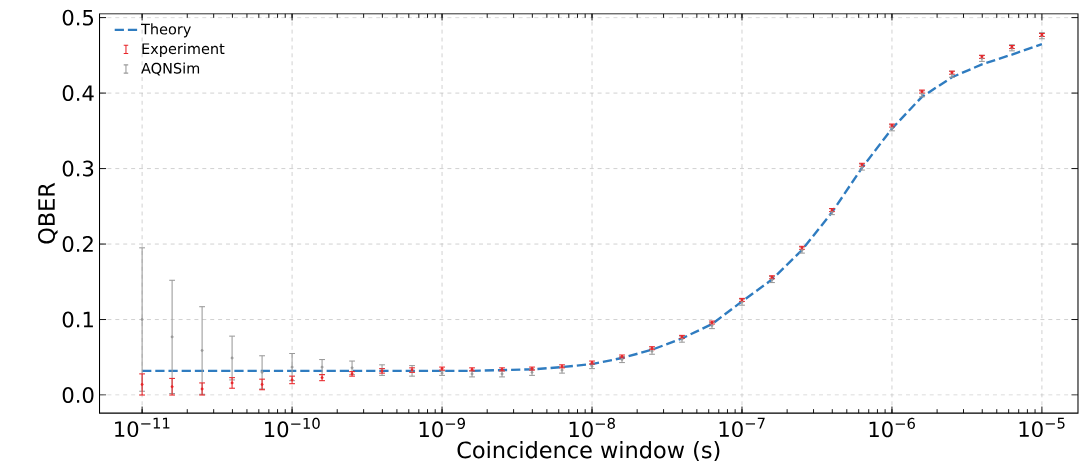 The height and width of the screenshot is (470, 1079). I want to click on x-tick-label: 10$^{−9}$, so click(442, 427).